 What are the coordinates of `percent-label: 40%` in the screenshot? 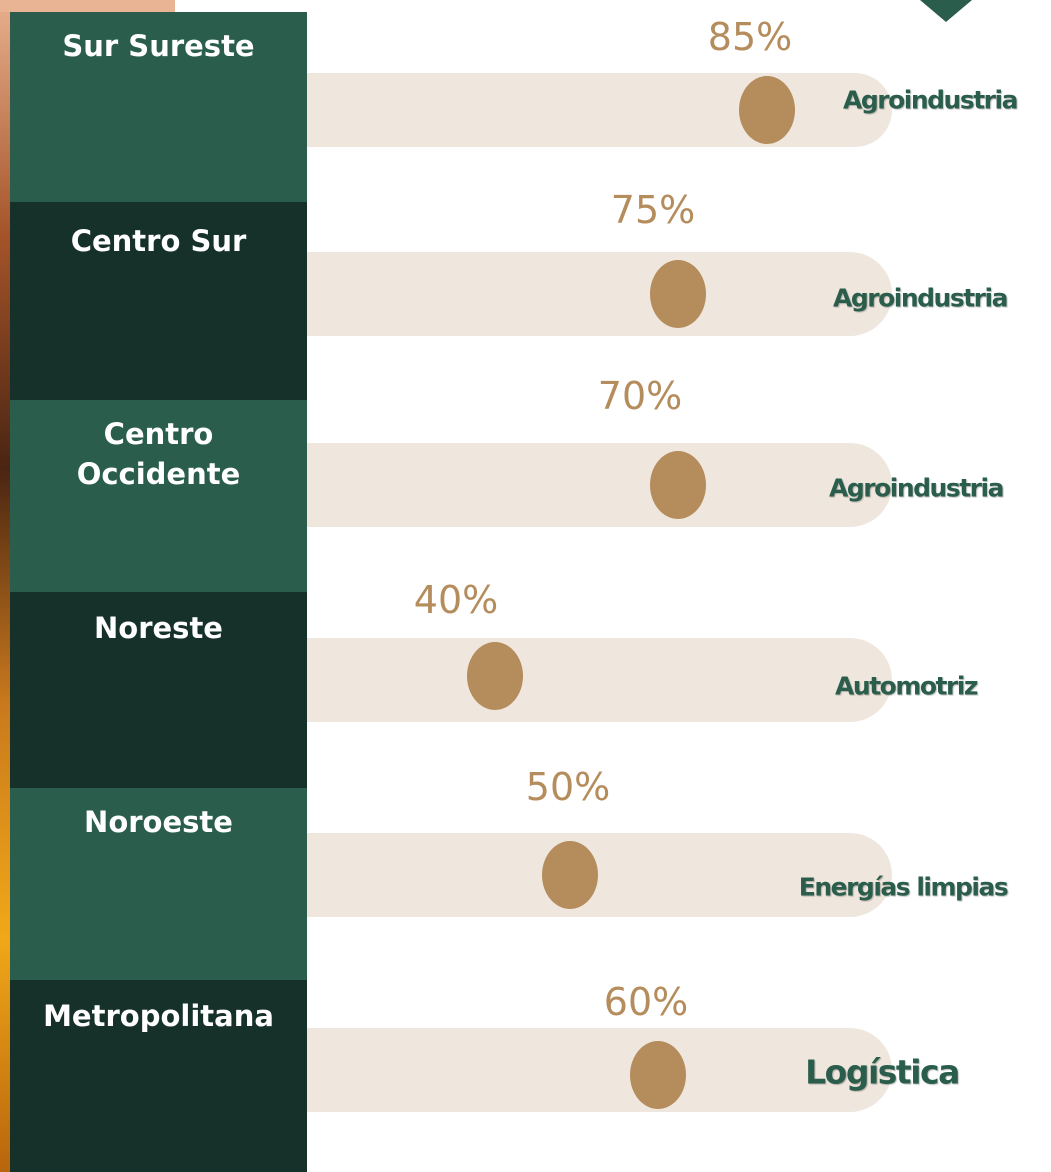 It's located at (456, 600).